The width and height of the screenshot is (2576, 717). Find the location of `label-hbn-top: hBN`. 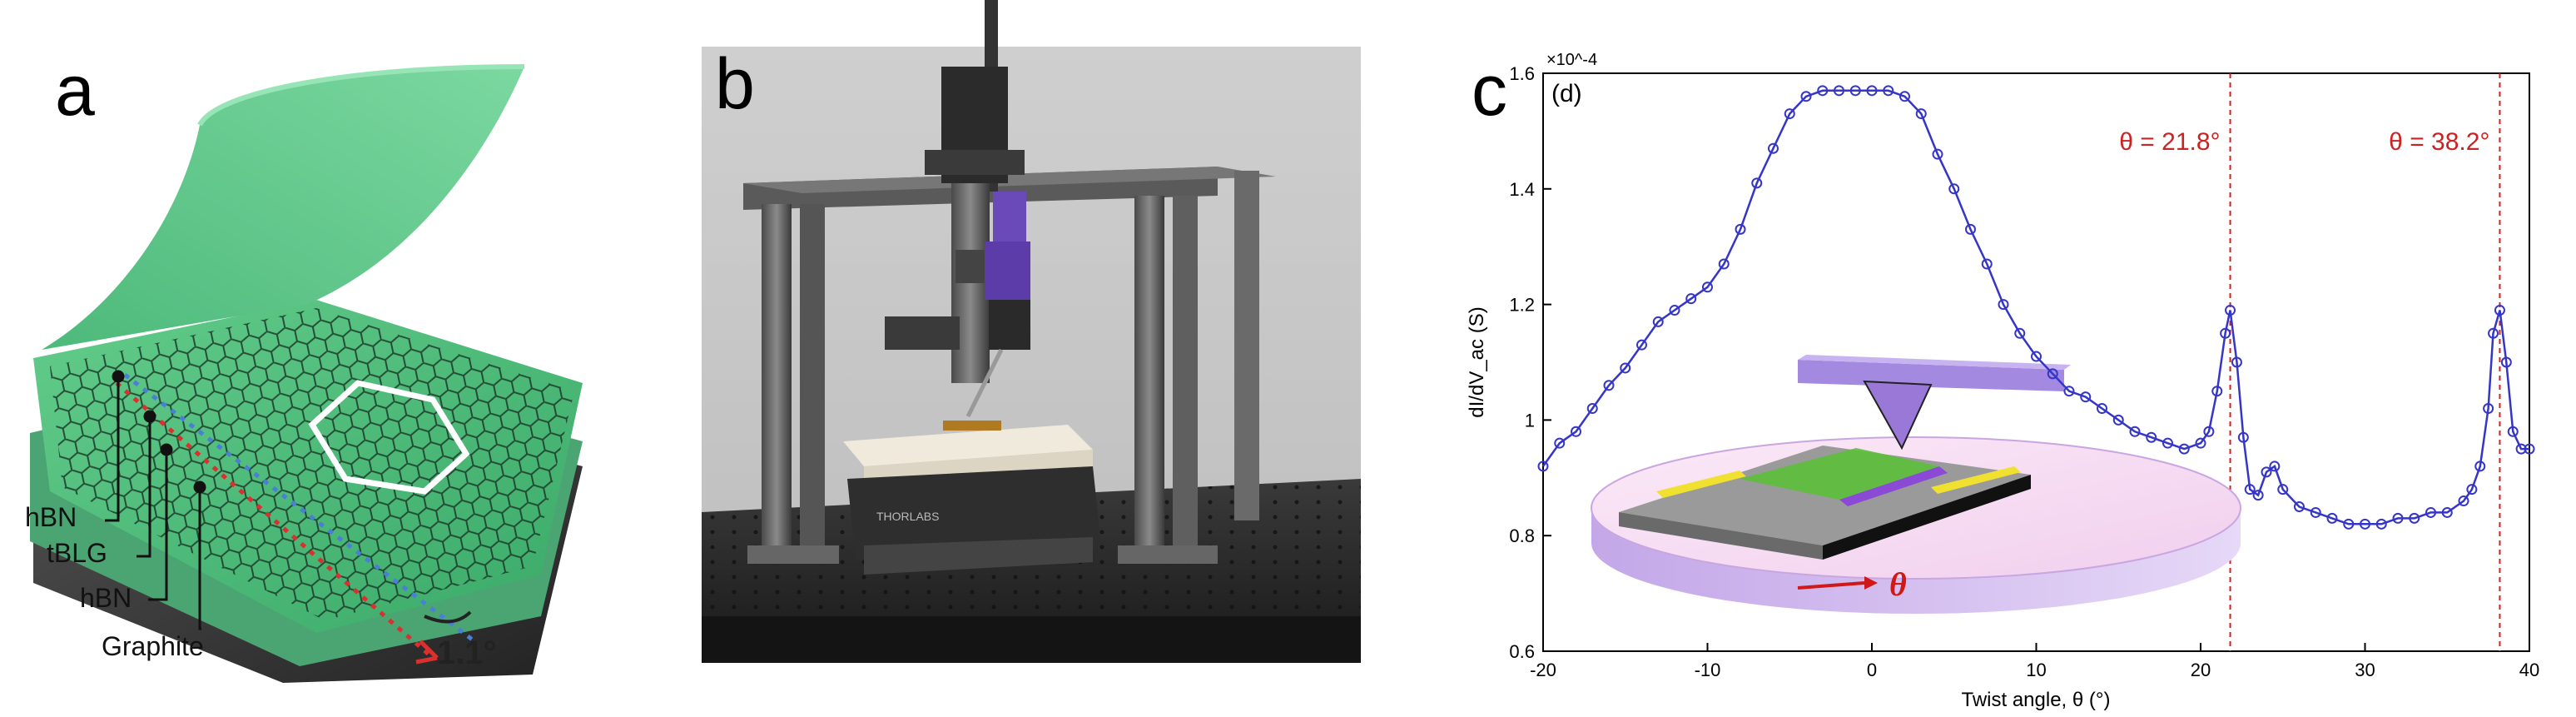

label-hbn-top: hBN is located at coordinates (51, 517).